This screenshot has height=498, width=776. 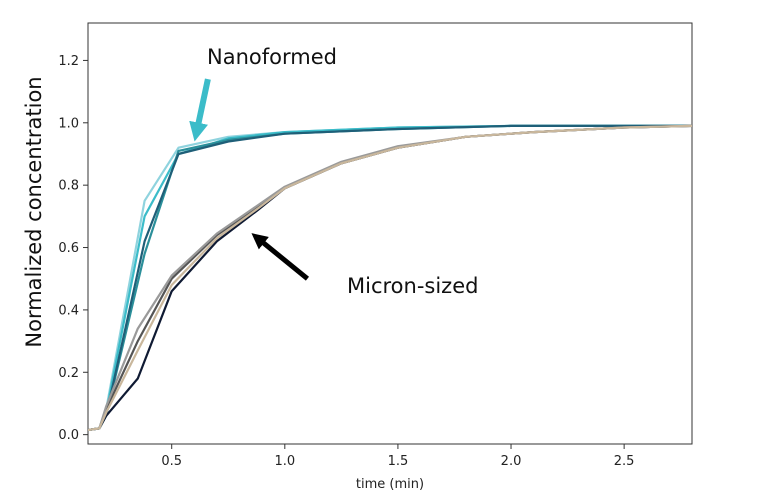 What do you see at coordinates (412, 286) in the screenshot?
I see `micron-sized-annotation: Micron-sized` at bounding box center [412, 286].